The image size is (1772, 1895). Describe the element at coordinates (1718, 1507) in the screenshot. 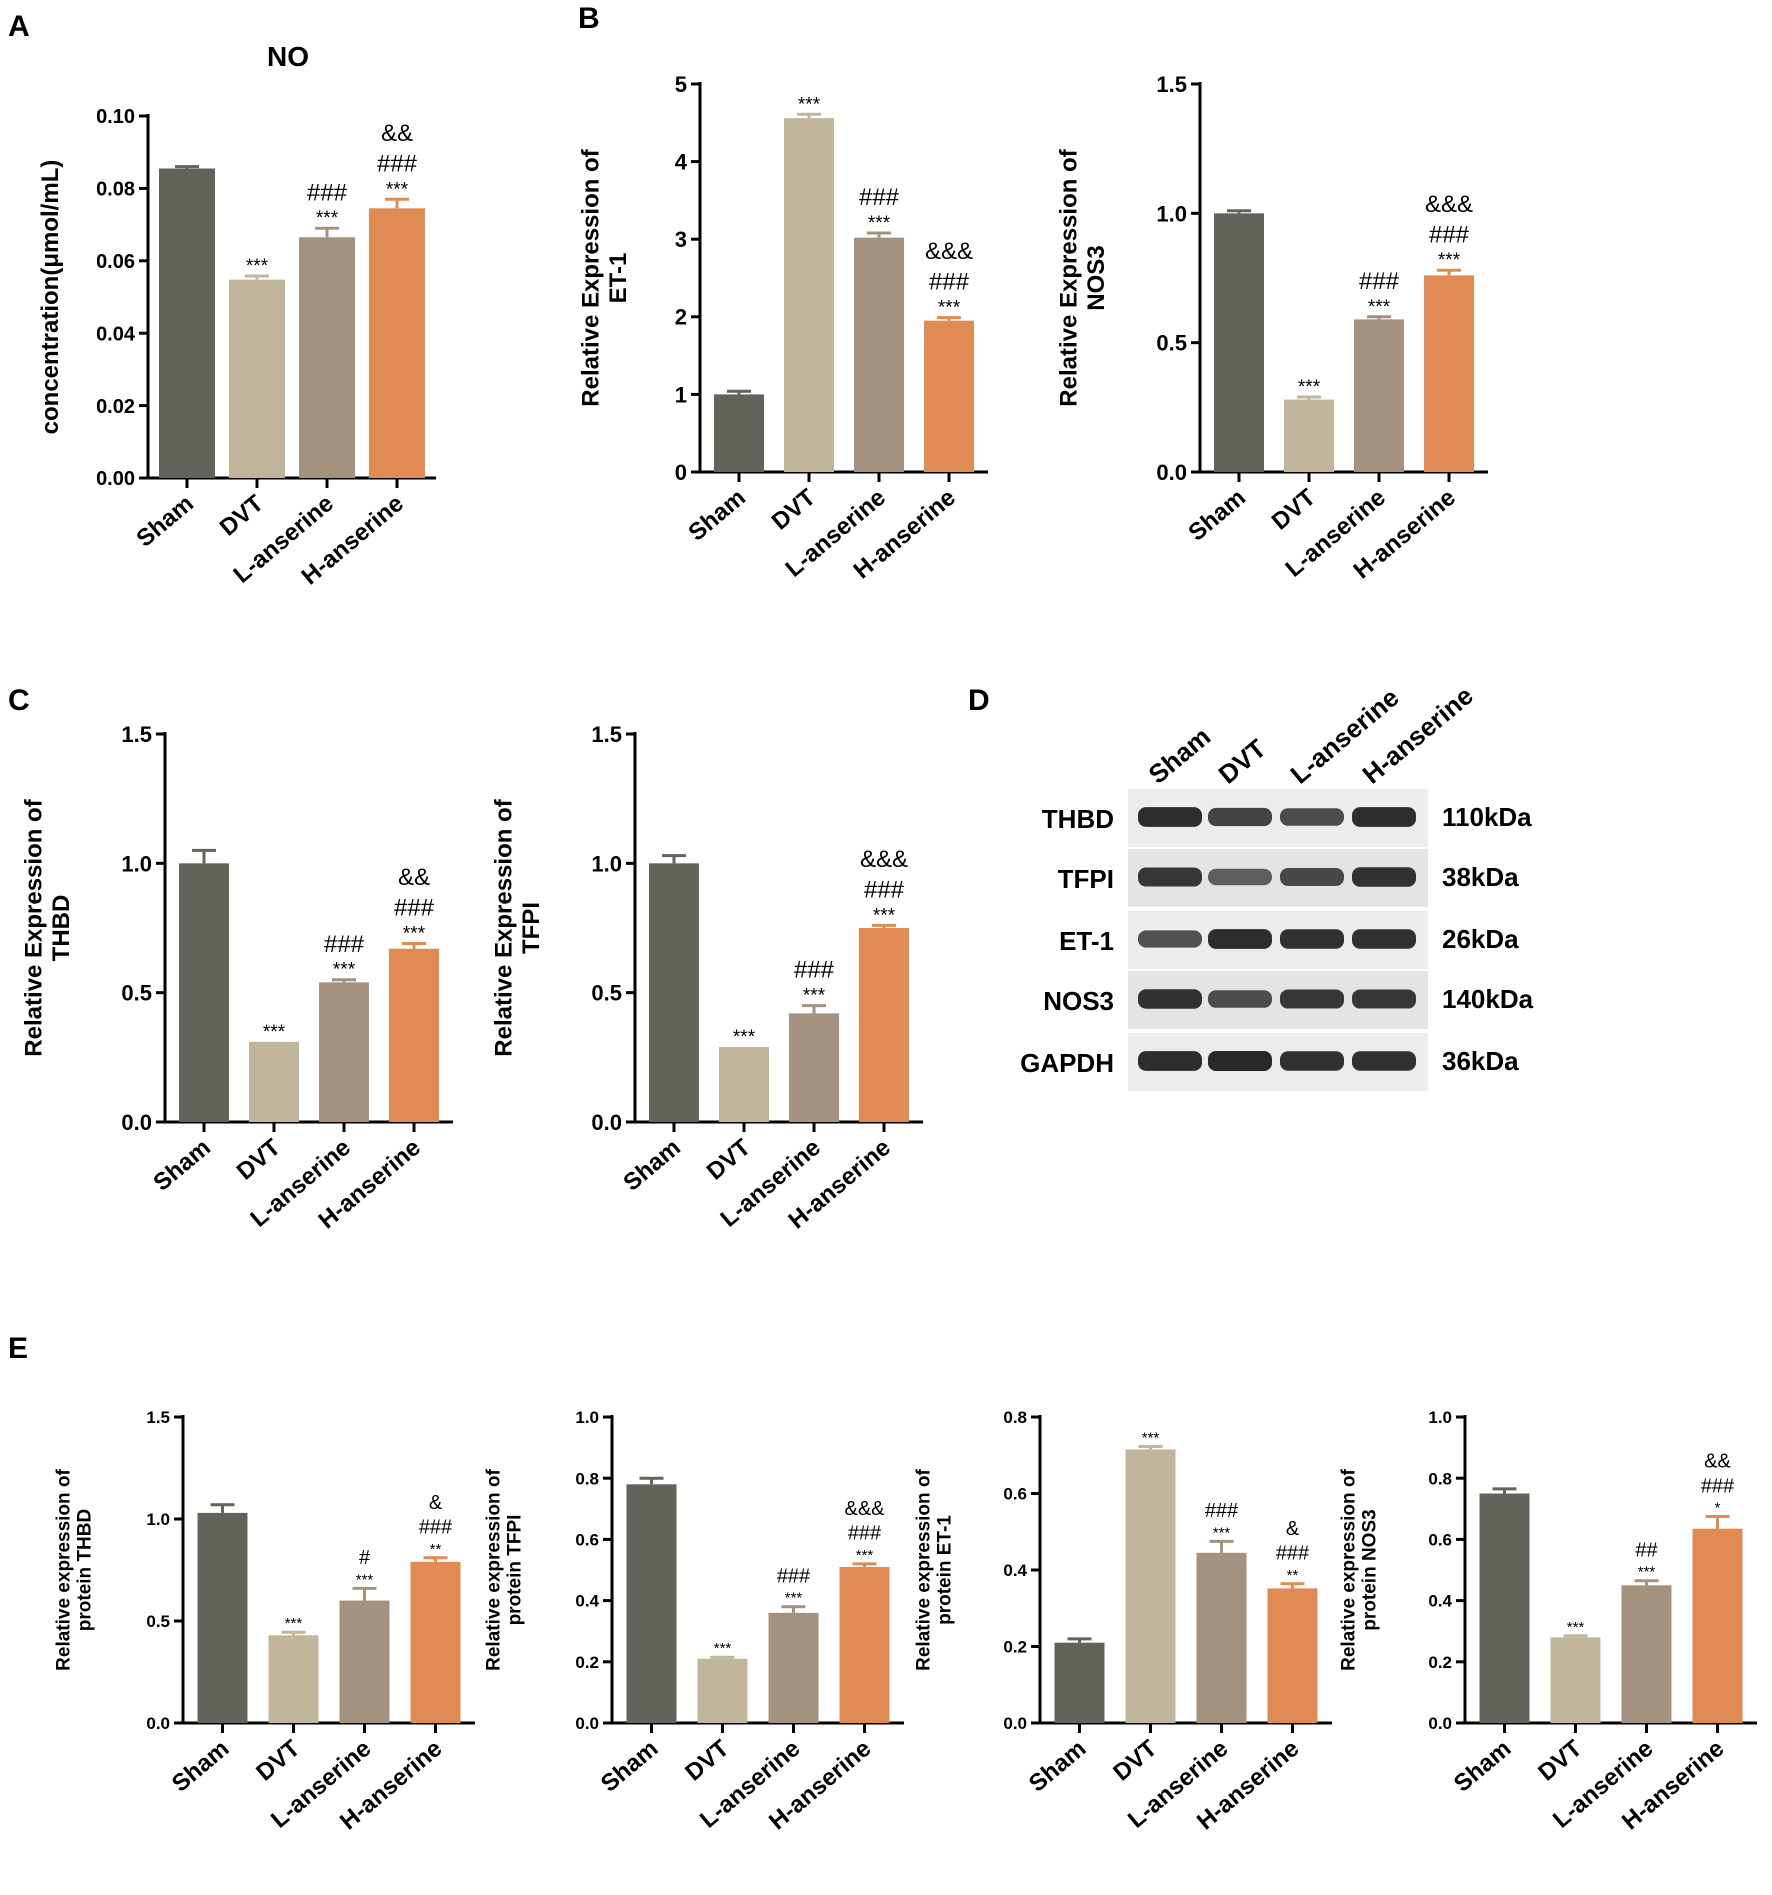

I see `significance-mark: *` at that location.